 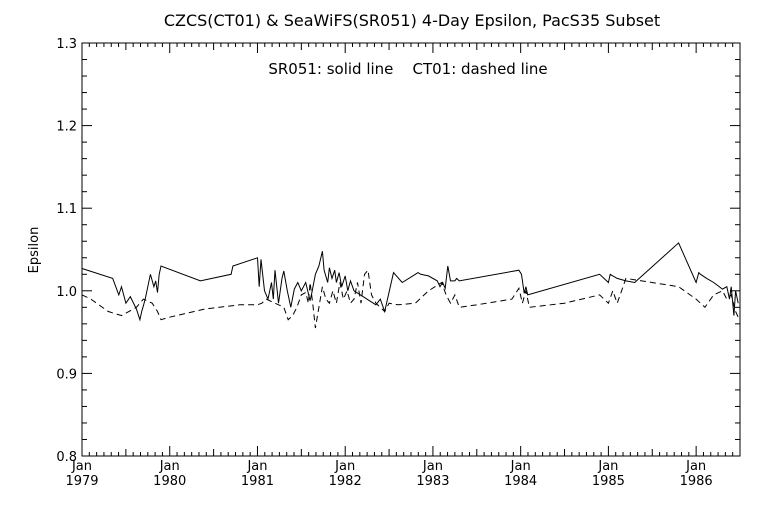 I want to click on y-tick-label: 1.2, so click(x=66, y=127).